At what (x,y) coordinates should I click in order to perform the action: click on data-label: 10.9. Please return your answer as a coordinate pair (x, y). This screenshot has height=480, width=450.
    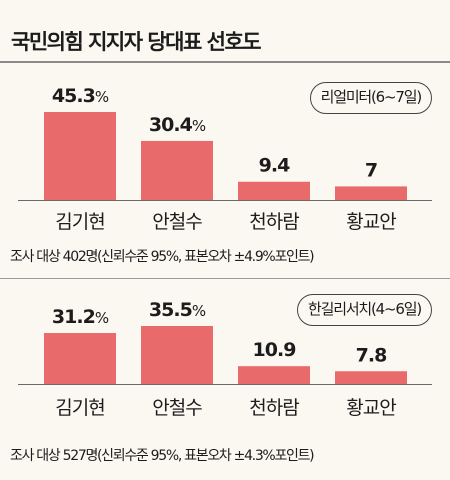
    Looking at the image, I should click on (274, 350).